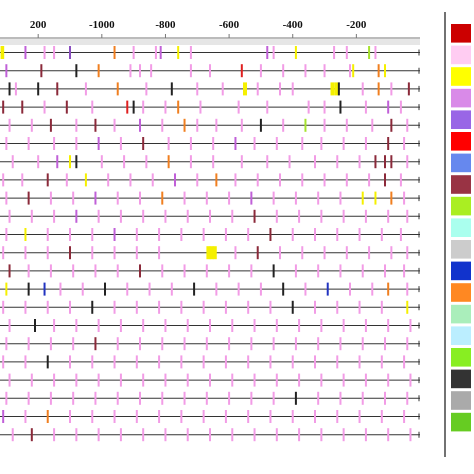 This screenshot has height=474, width=474. Describe the element at coordinates (38, 25) in the screenshot. I see `x-tick-label: 200` at that location.